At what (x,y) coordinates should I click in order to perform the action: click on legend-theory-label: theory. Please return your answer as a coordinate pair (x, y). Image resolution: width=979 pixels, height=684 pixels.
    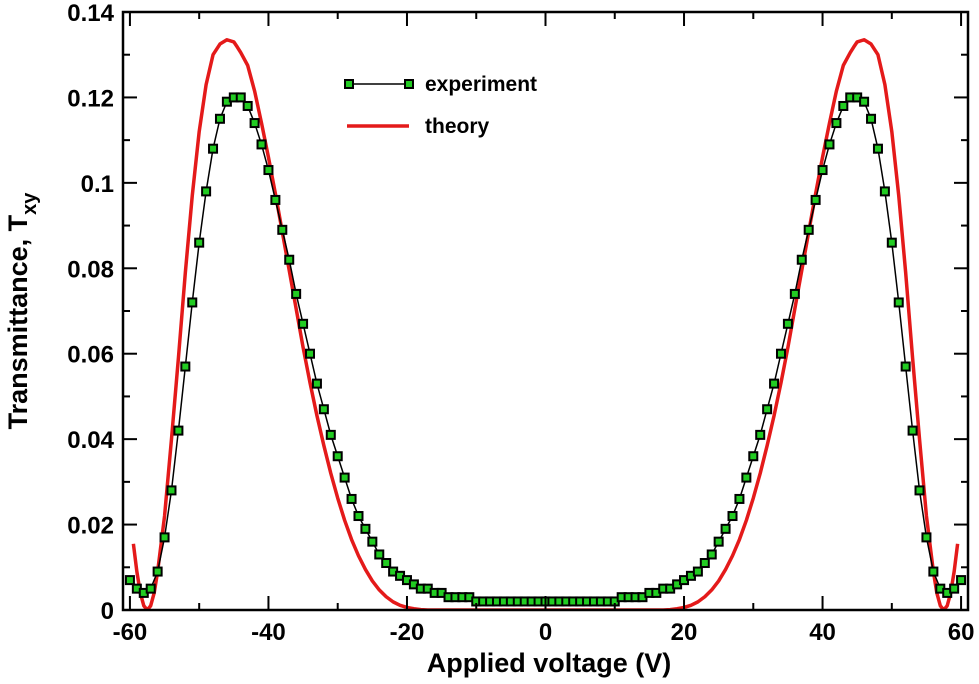
    Looking at the image, I should click on (457, 126).